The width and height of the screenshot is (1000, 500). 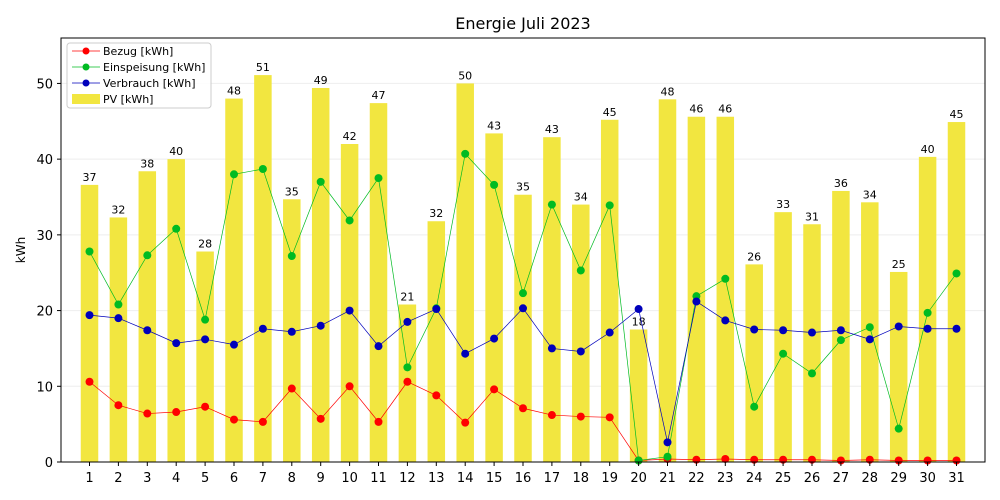 I want to click on pv-bar-label: 36, so click(x=841, y=183).